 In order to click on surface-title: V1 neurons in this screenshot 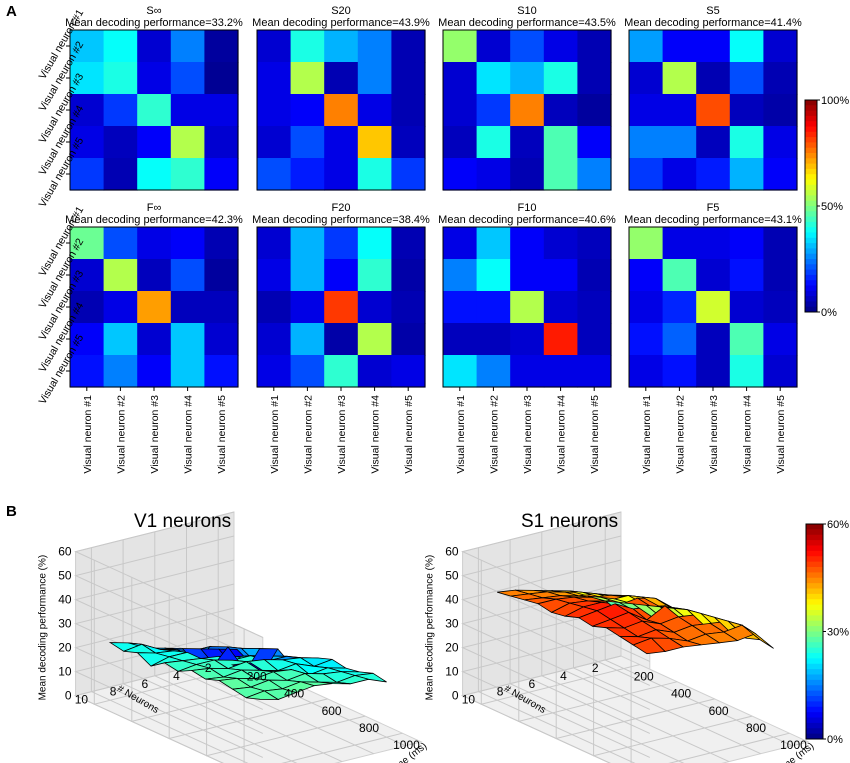, I will do `click(182, 521)`.